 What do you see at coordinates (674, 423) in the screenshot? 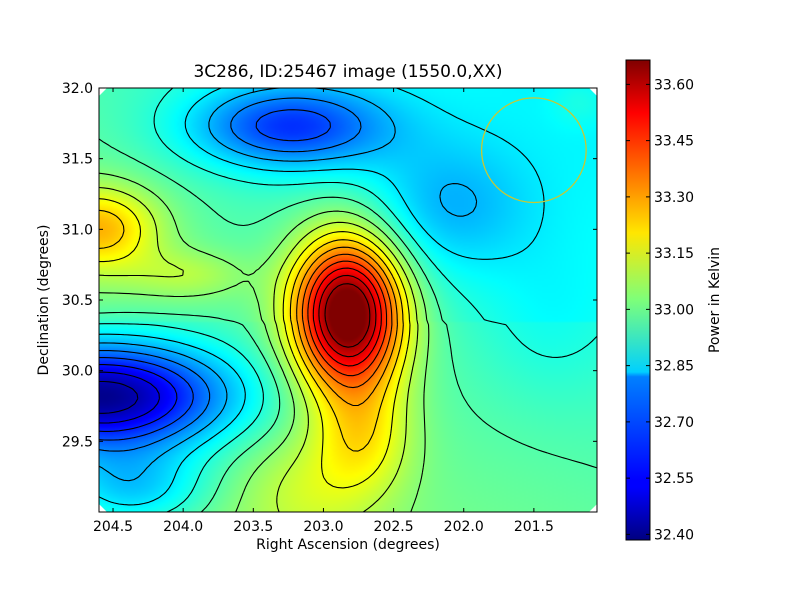
I see `colorbar-tick-label: 32.70` at bounding box center [674, 423].